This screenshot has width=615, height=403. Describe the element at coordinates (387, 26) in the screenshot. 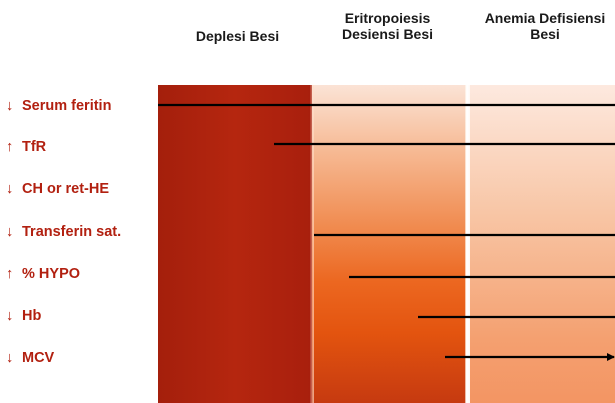

I see `stage-header-eritropoiesis: Eritropoiesis Desiensi Besi` at that location.